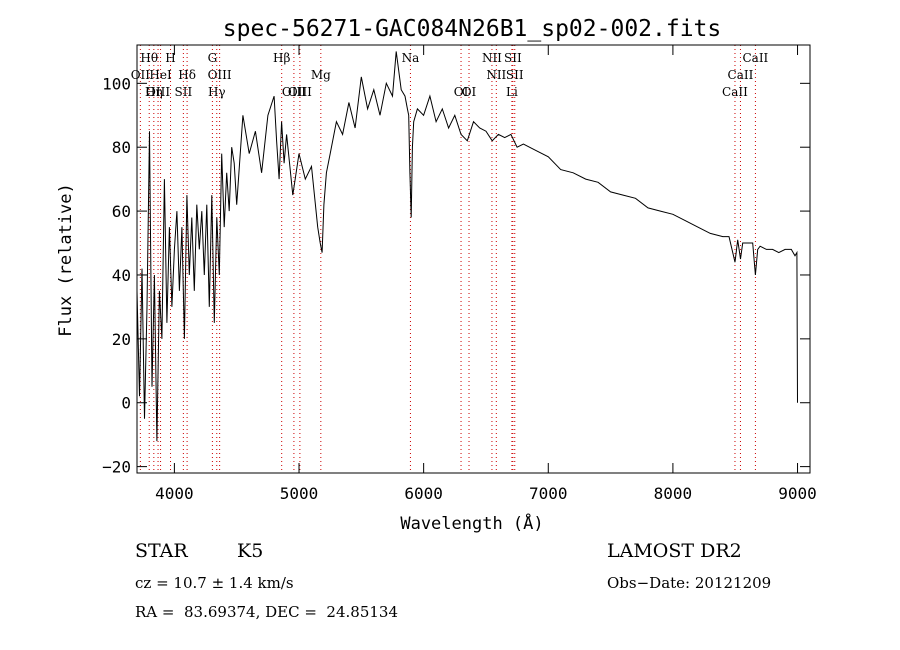 This screenshot has height=650, width=900. I want to click on spectral-line-label: Hη, so click(154, 92).